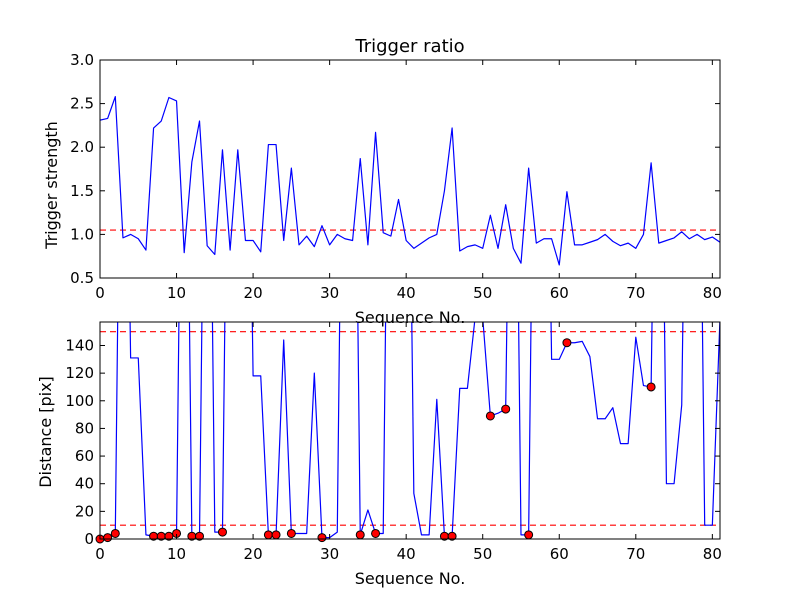  What do you see at coordinates (51, 185) in the screenshot?
I see `top-y-axis-label: Trigger strength` at bounding box center [51, 185].